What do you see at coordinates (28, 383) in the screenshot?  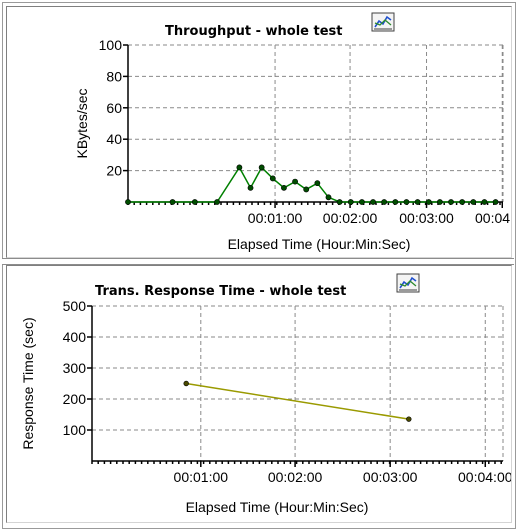 I see `y-axis-label: Response Time (sec)` at bounding box center [28, 383].